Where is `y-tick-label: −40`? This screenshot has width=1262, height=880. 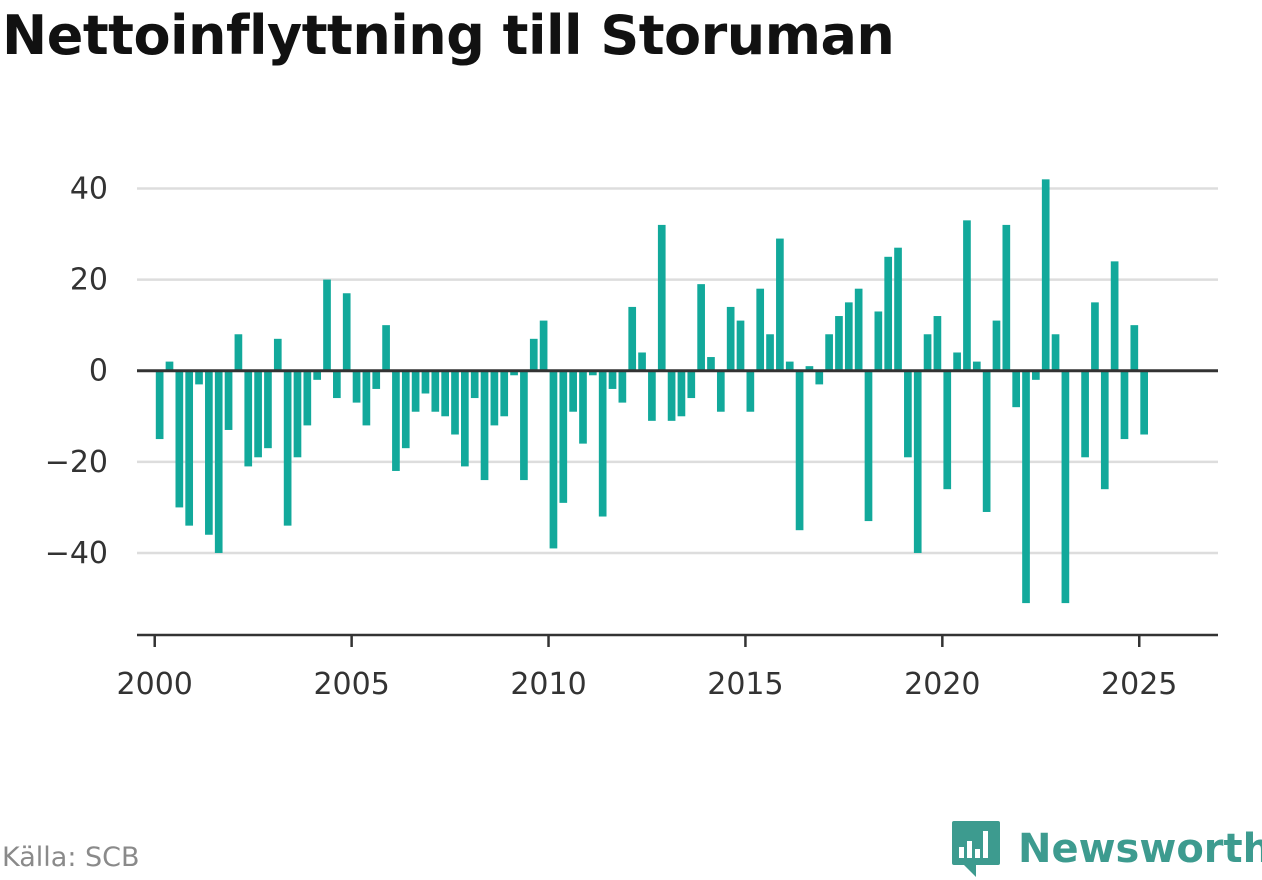
y-tick-label: −40 is located at coordinates (76, 553).